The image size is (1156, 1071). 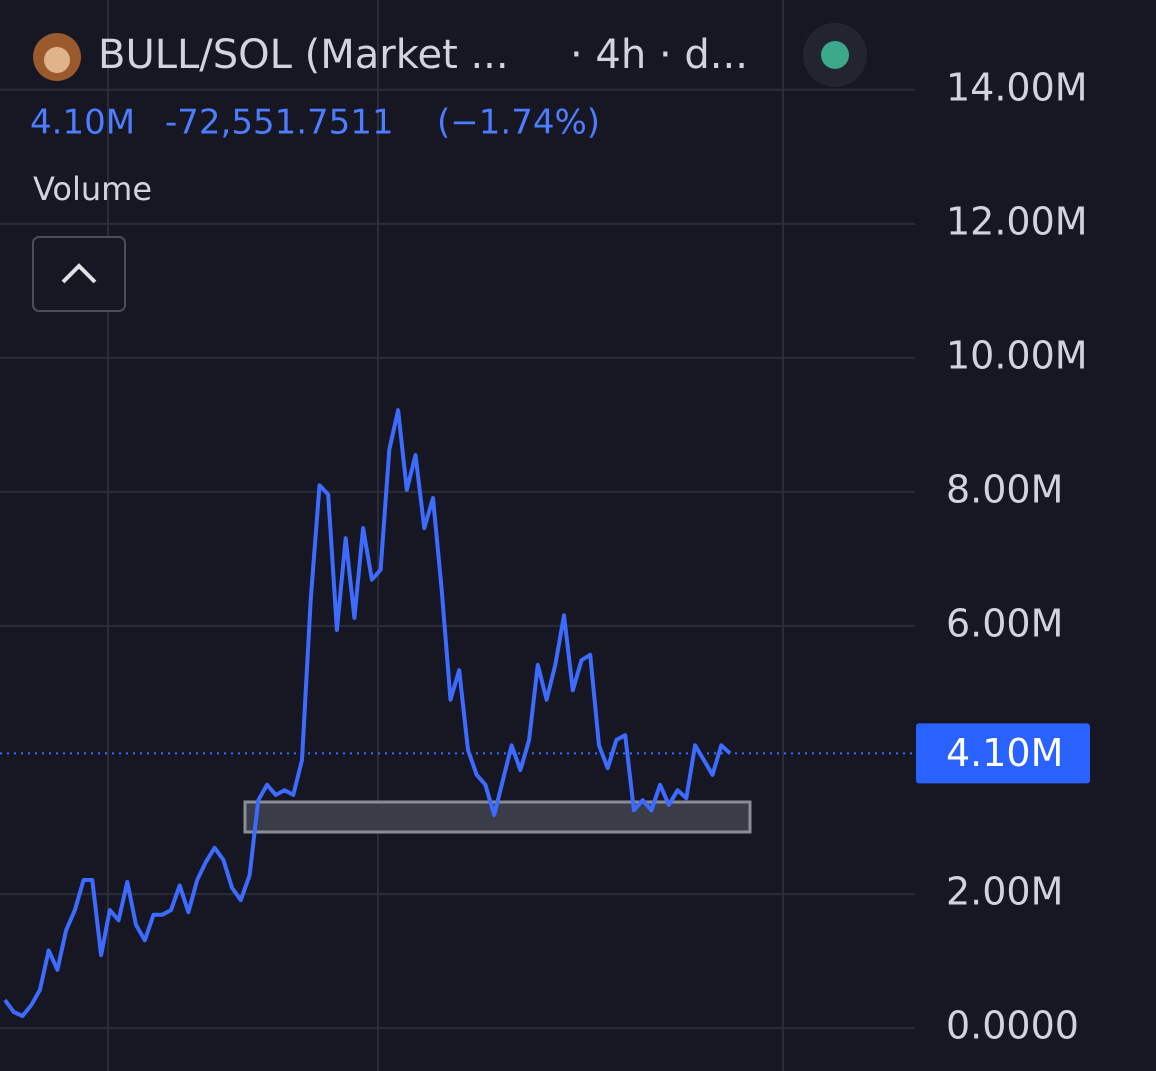 I want to click on y-tick-label: 2.00M, so click(x=1004, y=892).